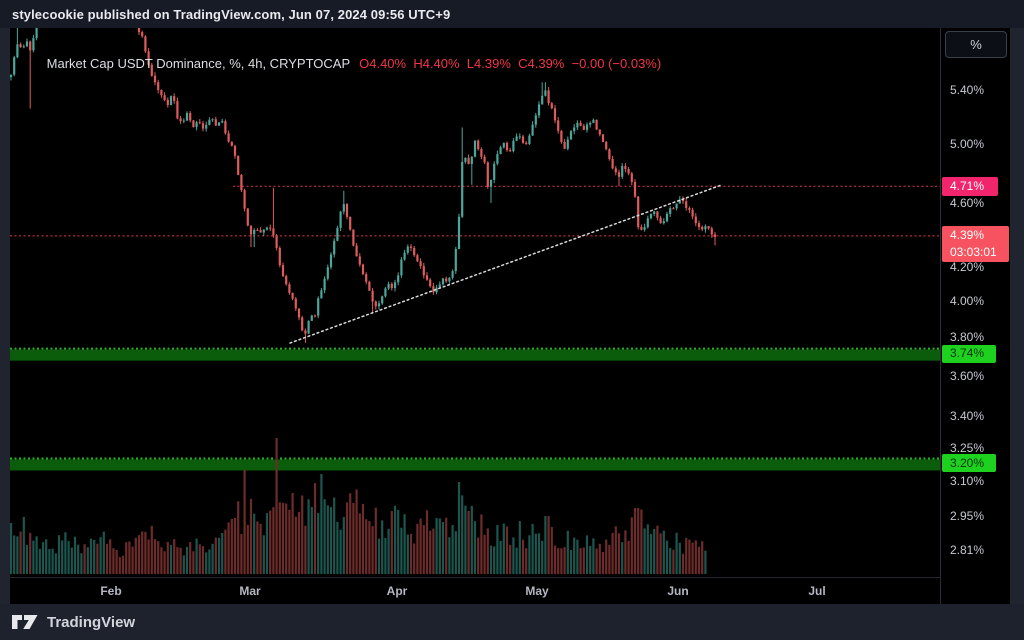 The image size is (1024, 640). What do you see at coordinates (25, 622) in the screenshot?
I see `tradingview-logo-icon` at bounding box center [25, 622].